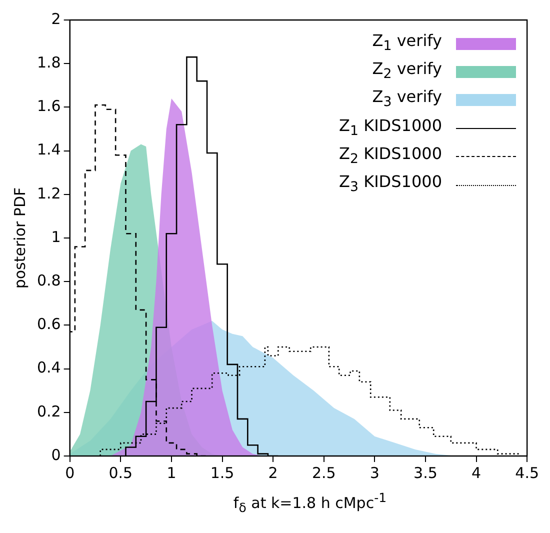 The image size is (550, 533). Describe the element at coordinates (48, 280) in the screenshot. I see `y-tick-label: 0.8` at that location.